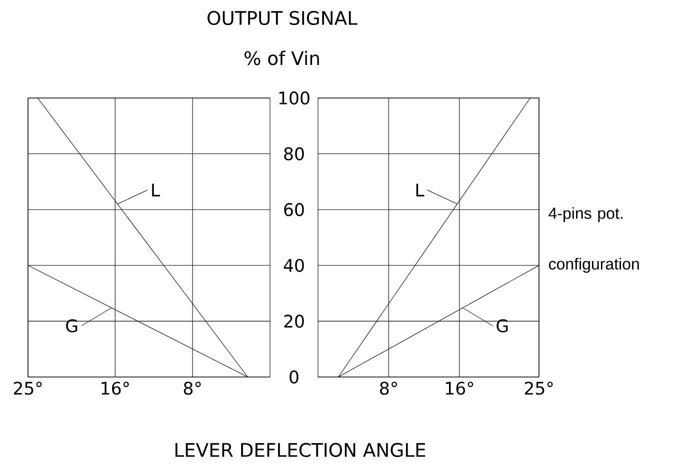  Describe the element at coordinates (420, 190) in the screenshot. I see `series-label: L` at that location.